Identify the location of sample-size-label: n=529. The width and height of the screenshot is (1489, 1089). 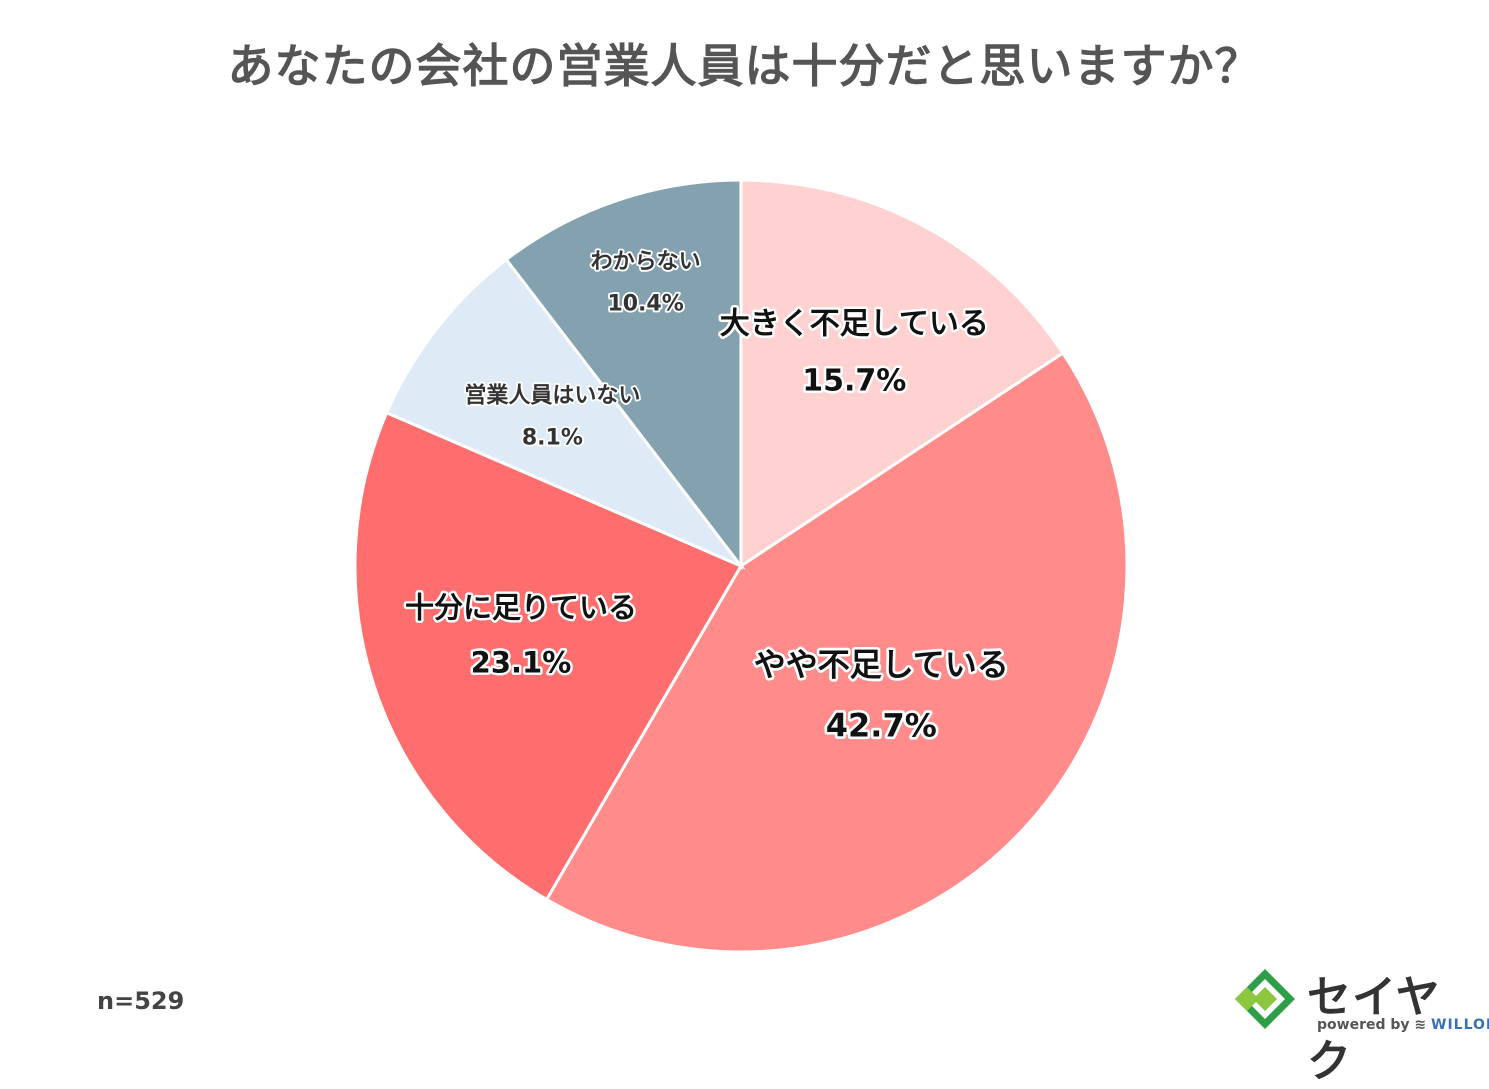
(141, 1001).